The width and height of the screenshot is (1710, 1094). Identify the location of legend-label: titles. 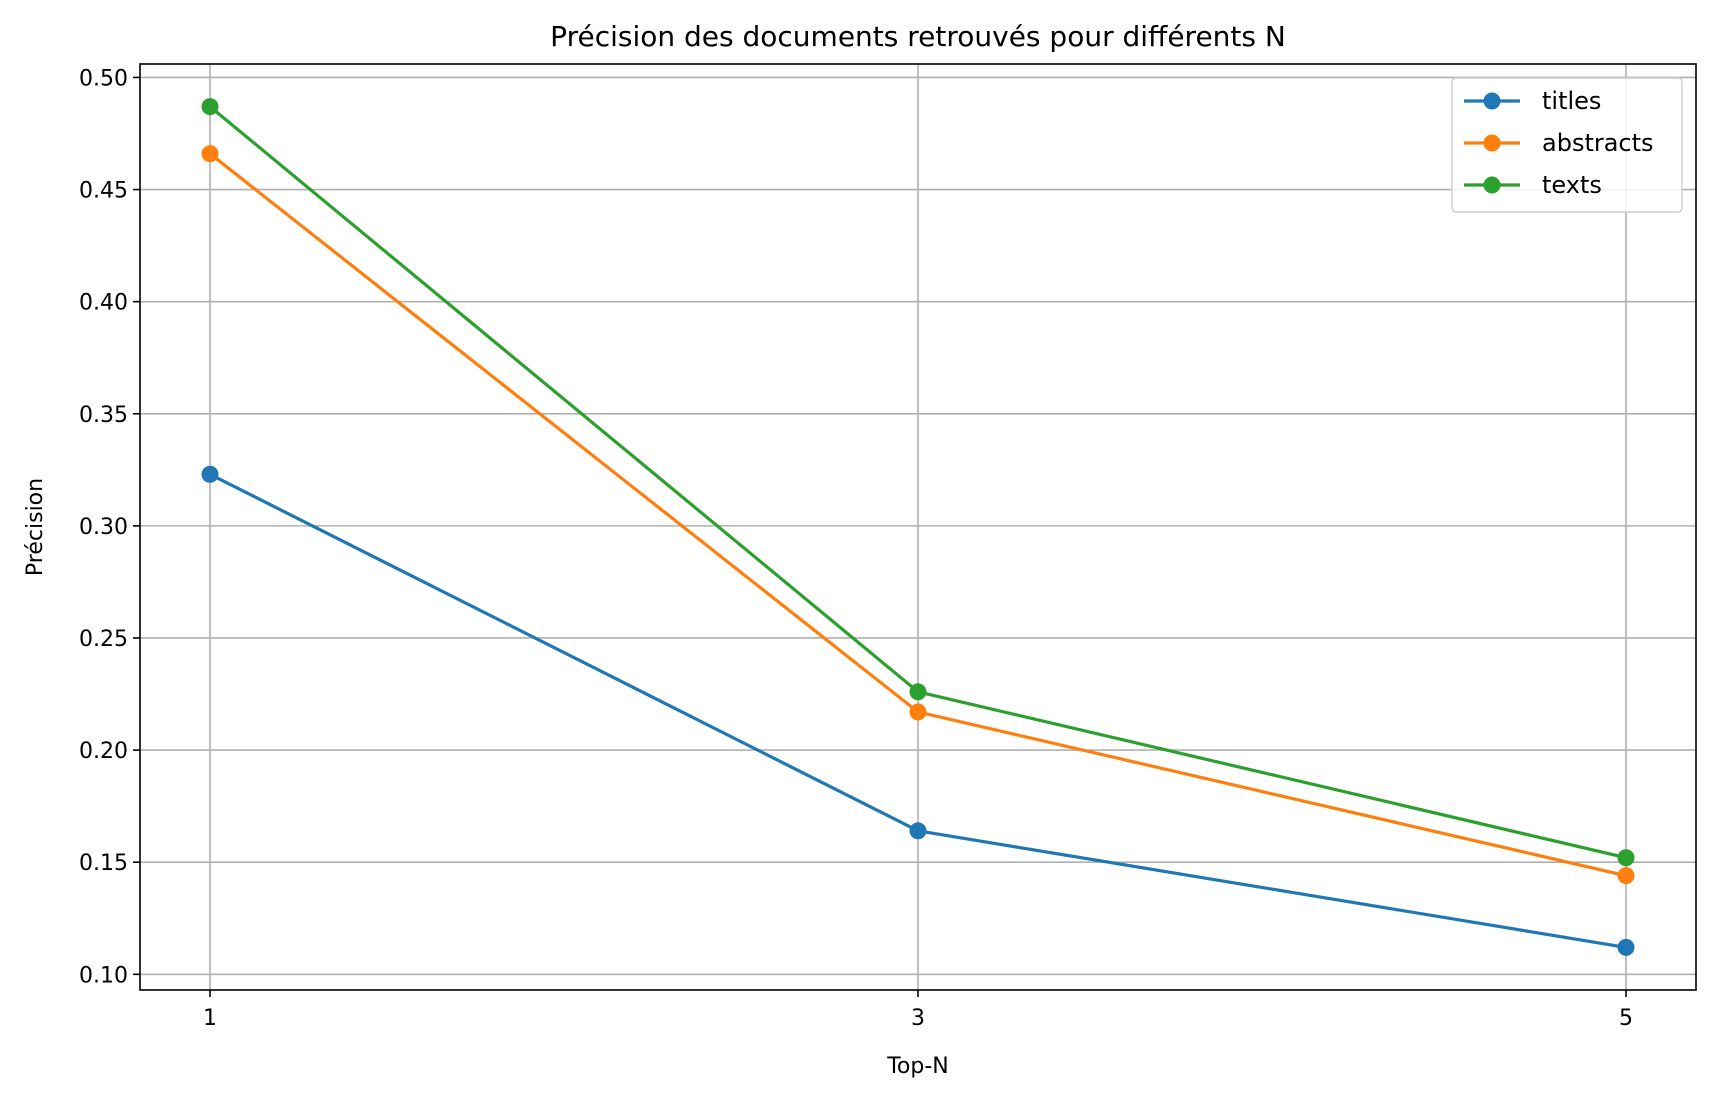
(1571, 101).